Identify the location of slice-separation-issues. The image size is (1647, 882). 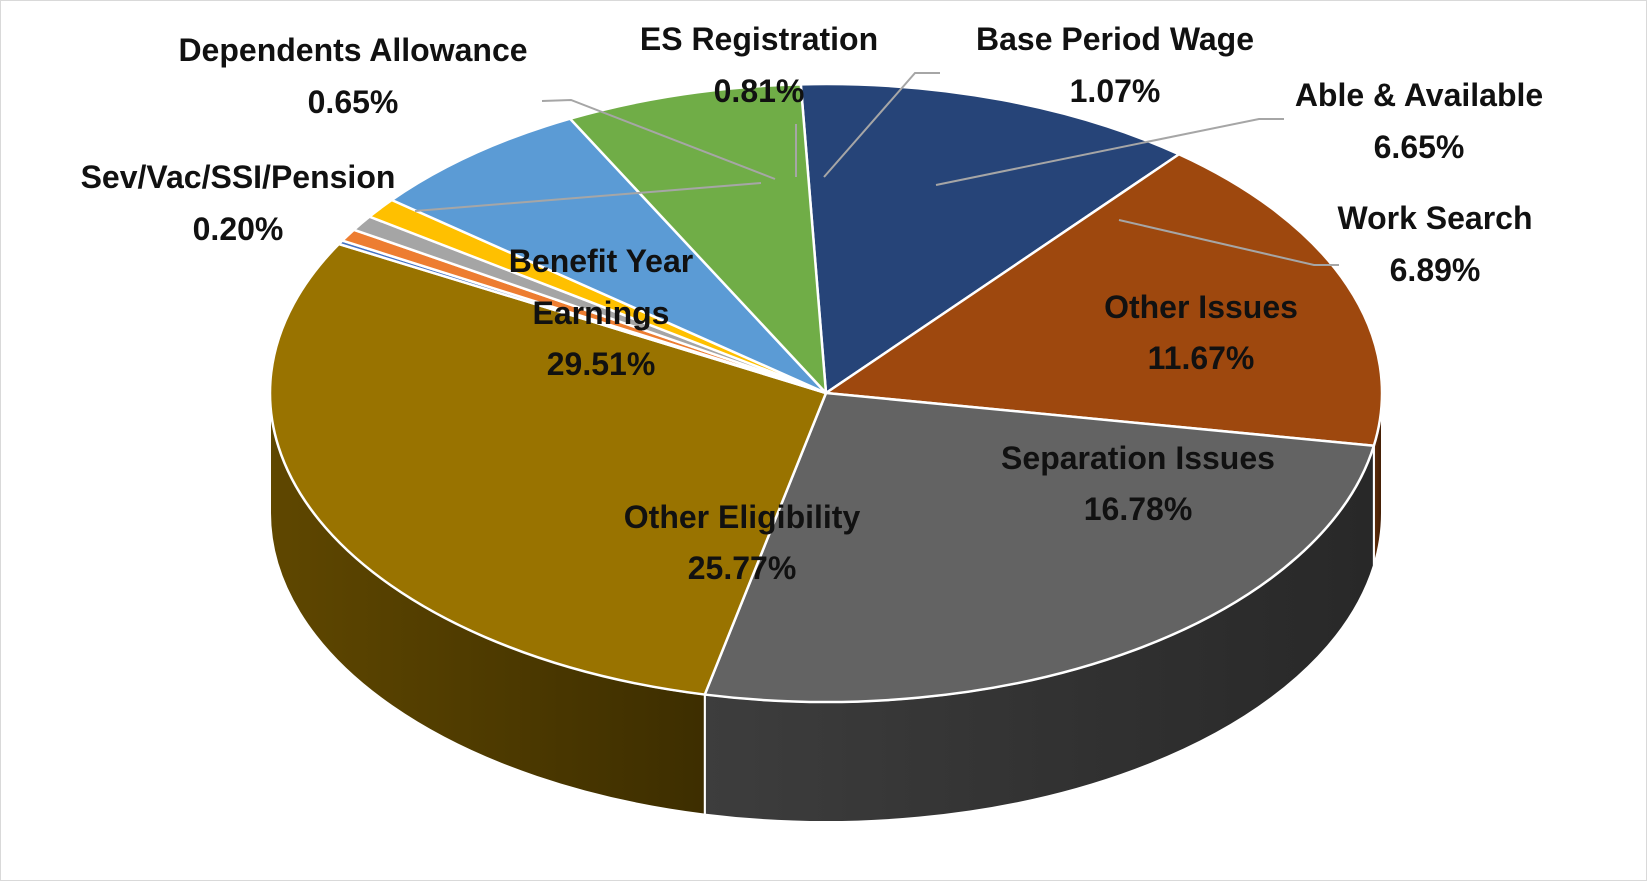
(1104, 300).